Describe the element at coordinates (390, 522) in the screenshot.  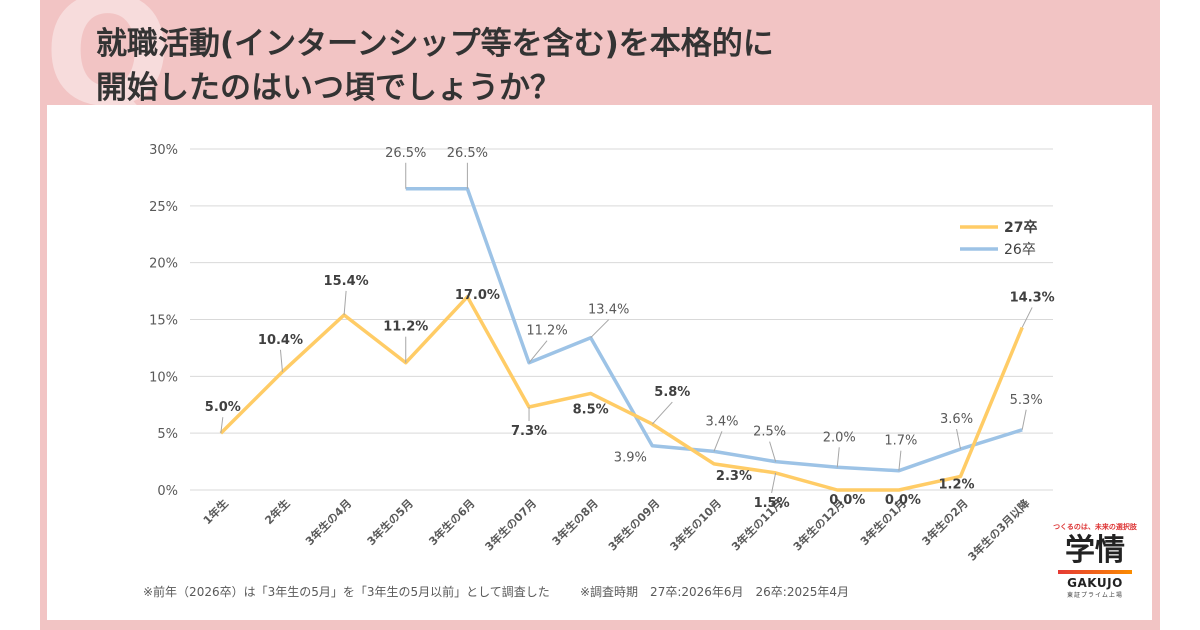
I see `x-tick-label: 3年生の5月` at that location.